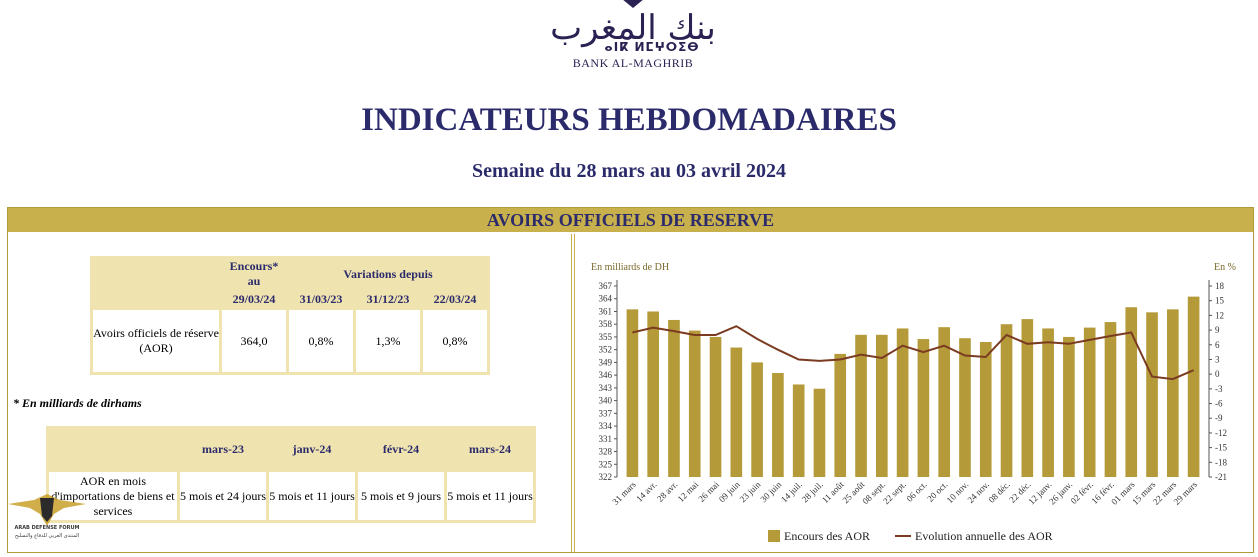  What do you see at coordinates (633, 28) in the screenshot?
I see `logo-arabic-text: بنك المغرب` at bounding box center [633, 28].